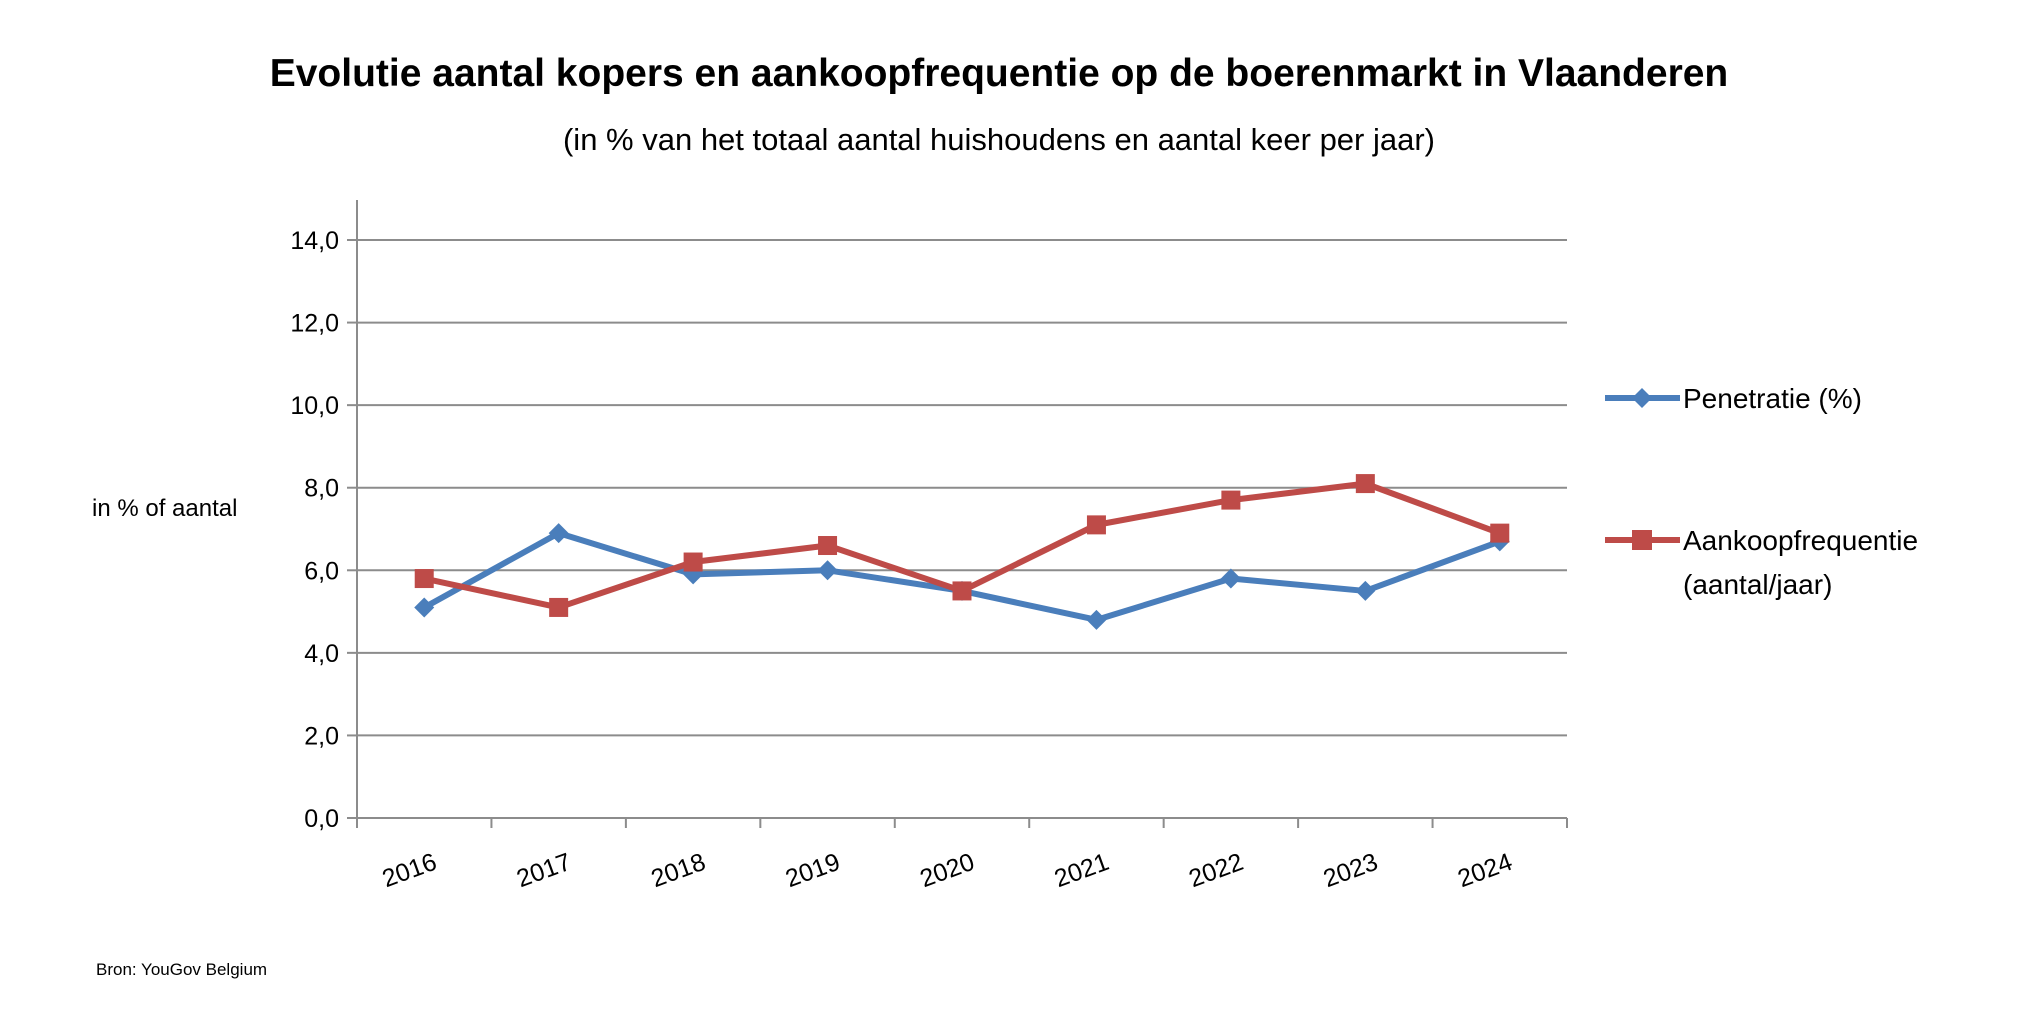 This screenshot has width=2030, height=1024. Describe the element at coordinates (314, 324) in the screenshot. I see `y-tick-label: 12,0` at that location.